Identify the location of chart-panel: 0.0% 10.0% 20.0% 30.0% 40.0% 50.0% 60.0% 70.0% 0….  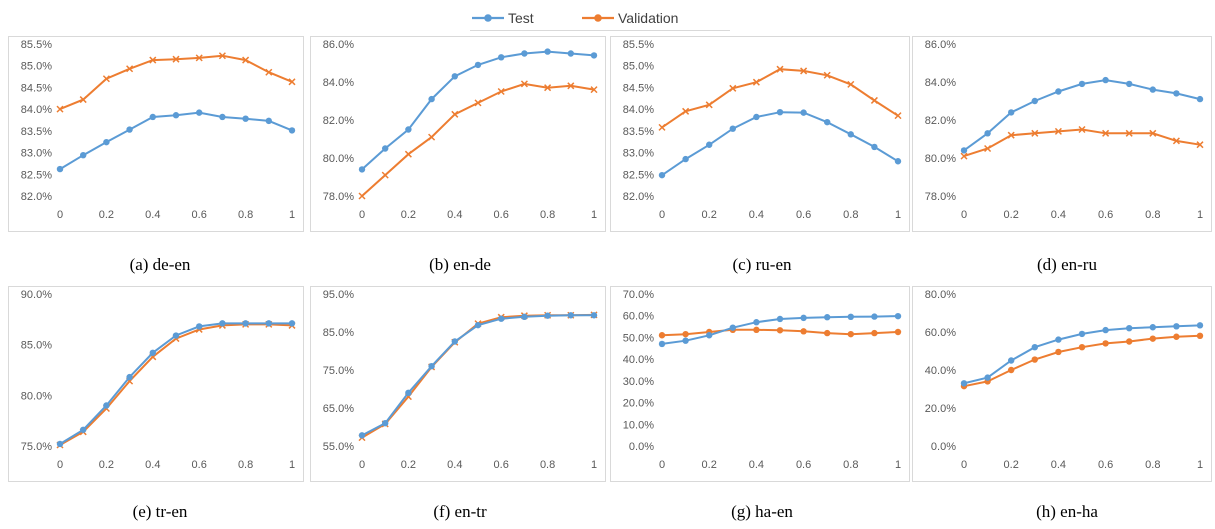
(760, 384).